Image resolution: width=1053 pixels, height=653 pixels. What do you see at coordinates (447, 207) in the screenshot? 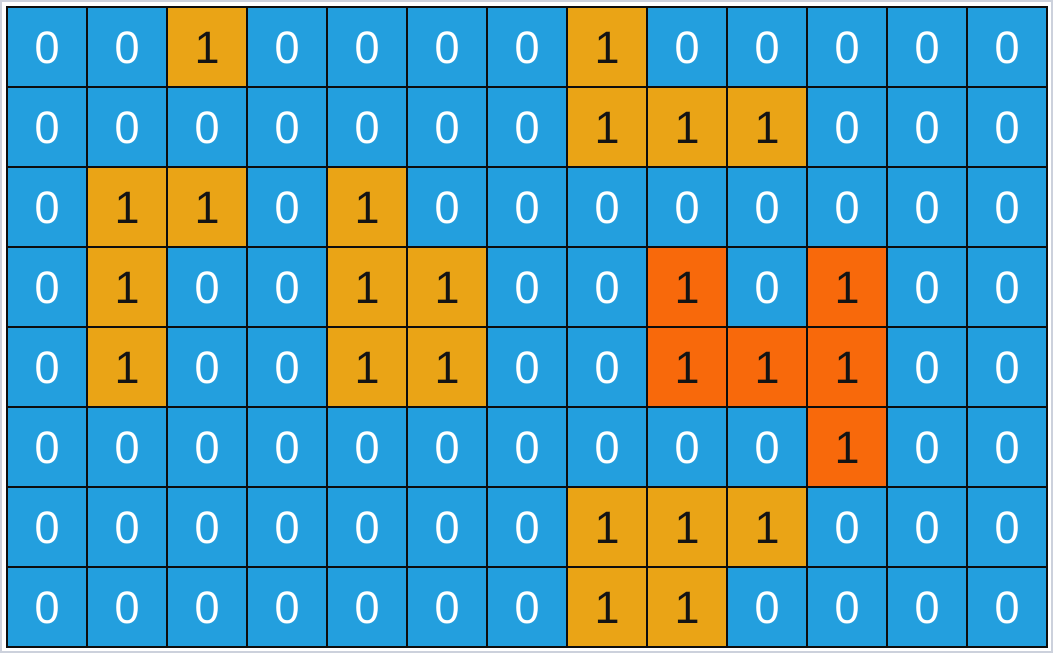
I see `grid-cell-r3-c6: 0` at bounding box center [447, 207].